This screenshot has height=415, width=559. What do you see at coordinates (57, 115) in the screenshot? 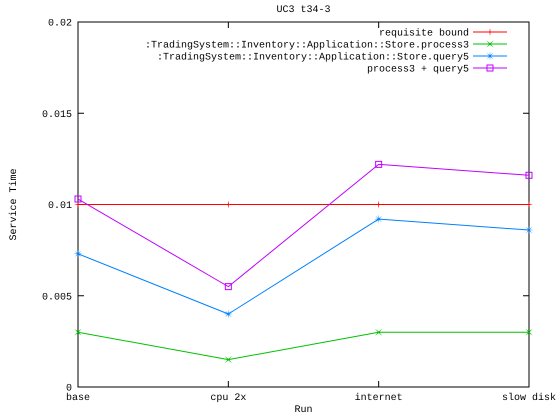
I see `y-tick-label: 0.015` at bounding box center [57, 115].